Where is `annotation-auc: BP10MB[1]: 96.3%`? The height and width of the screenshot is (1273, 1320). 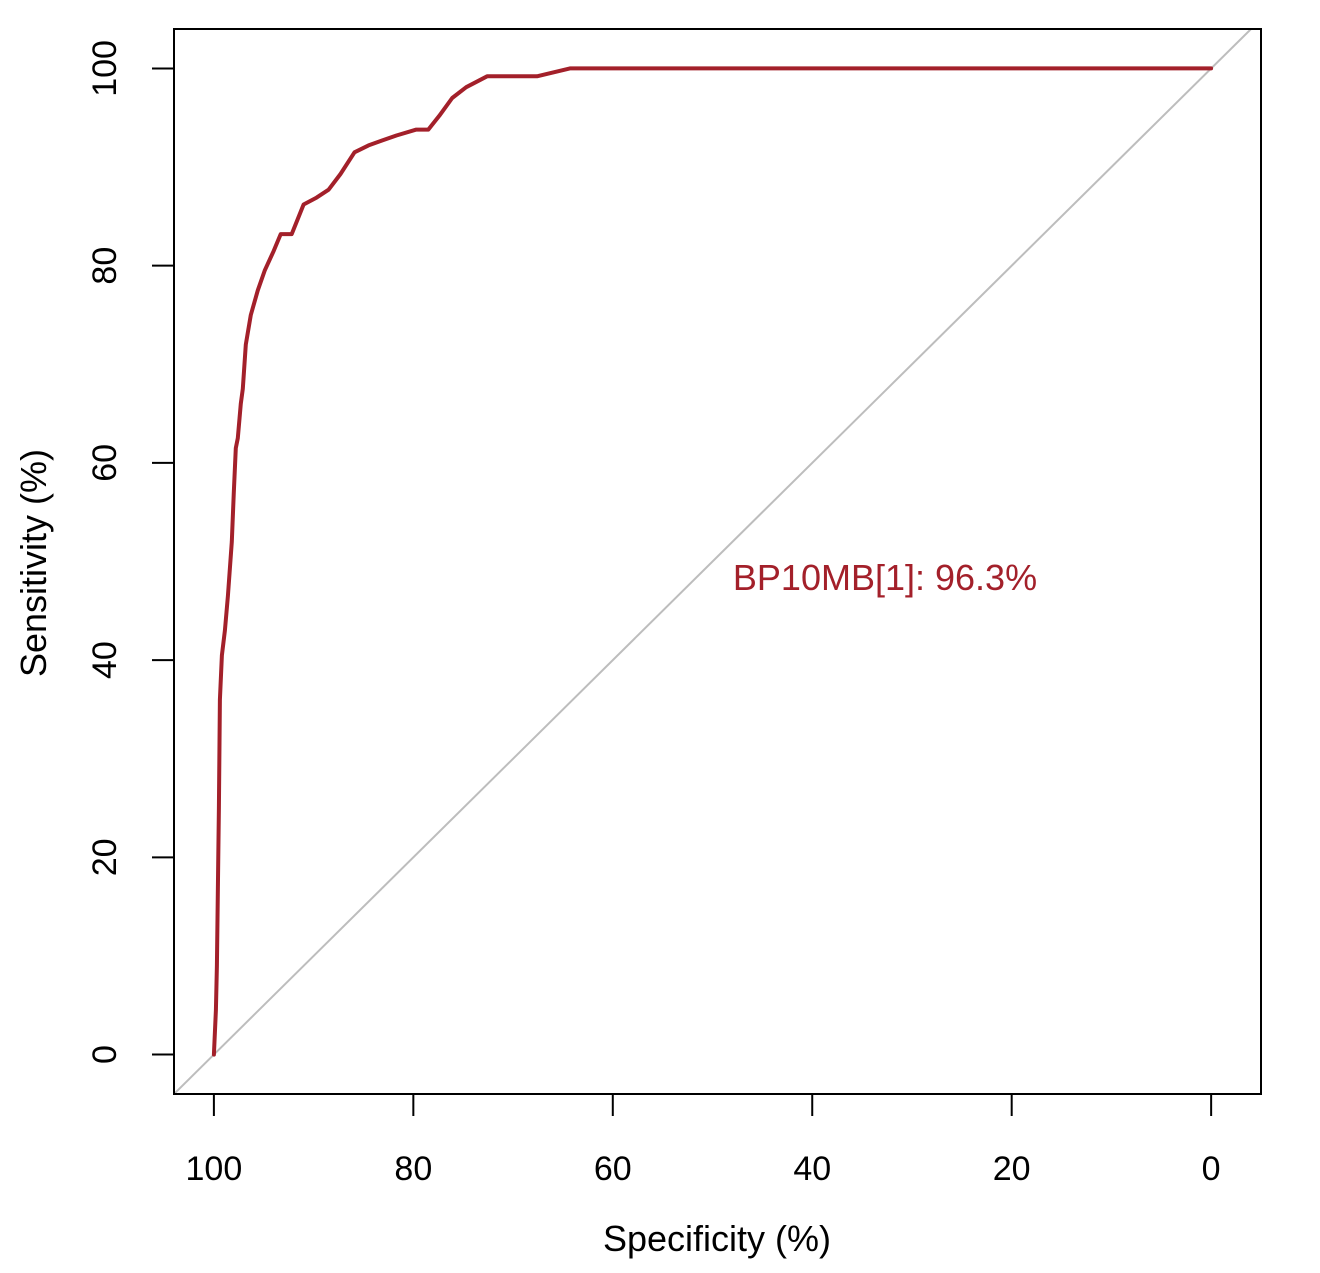
annotation-auc: BP10MB[1]: 96.3% is located at coordinates (885, 577).